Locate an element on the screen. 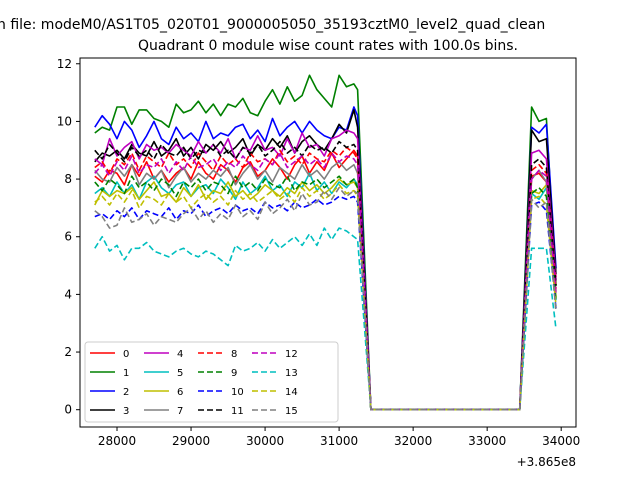  x-tick-label: 28000 is located at coordinates (117, 441).